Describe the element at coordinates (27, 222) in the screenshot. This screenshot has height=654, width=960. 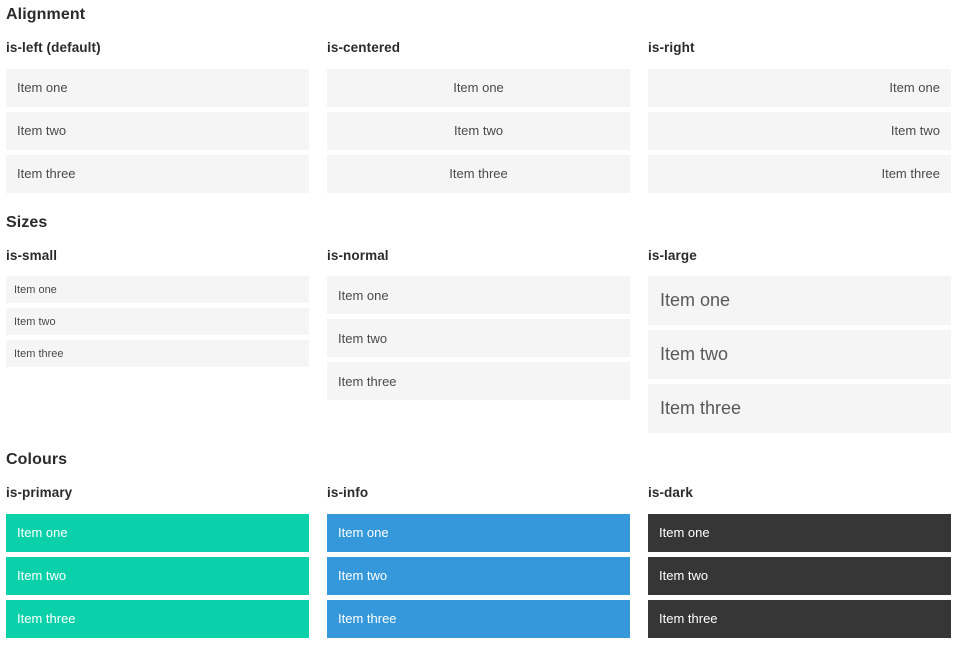
I see `section-title: Sizes` at that location.